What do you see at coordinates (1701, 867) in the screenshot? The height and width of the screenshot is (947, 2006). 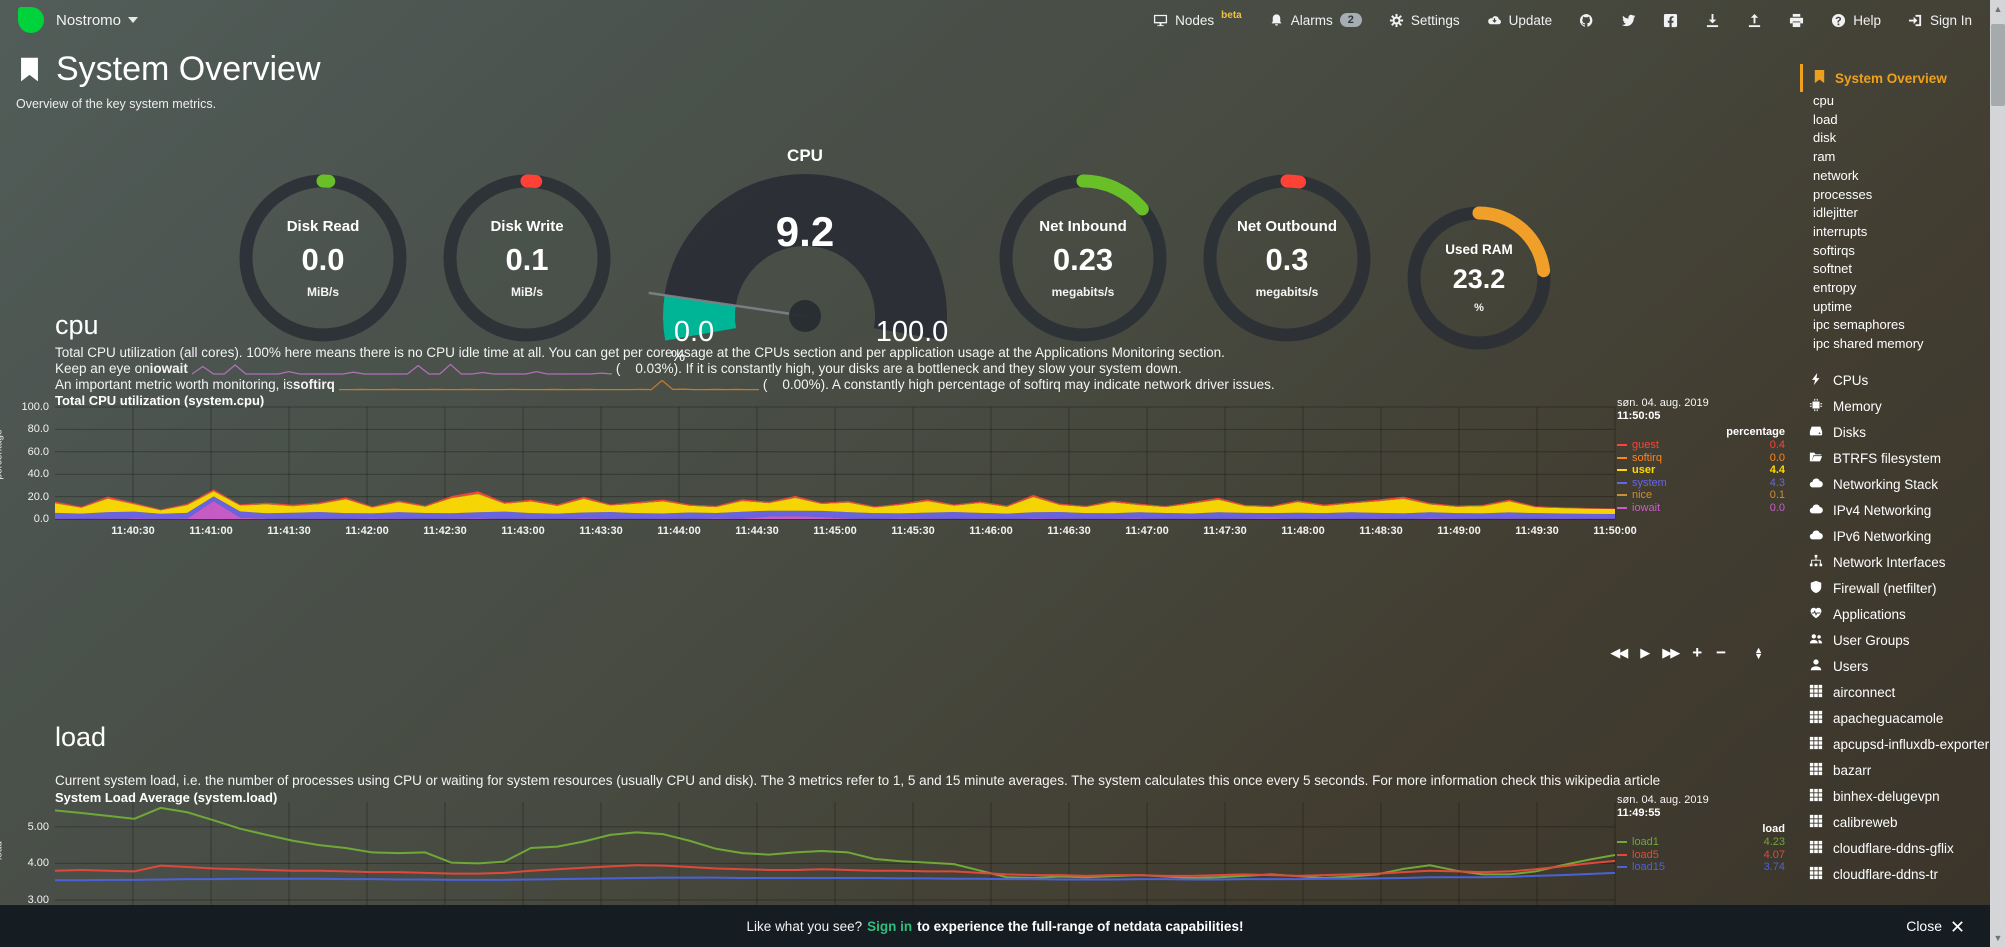 I see `legend-row-load15: load15 3.74` at bounding box center [1701, 867].